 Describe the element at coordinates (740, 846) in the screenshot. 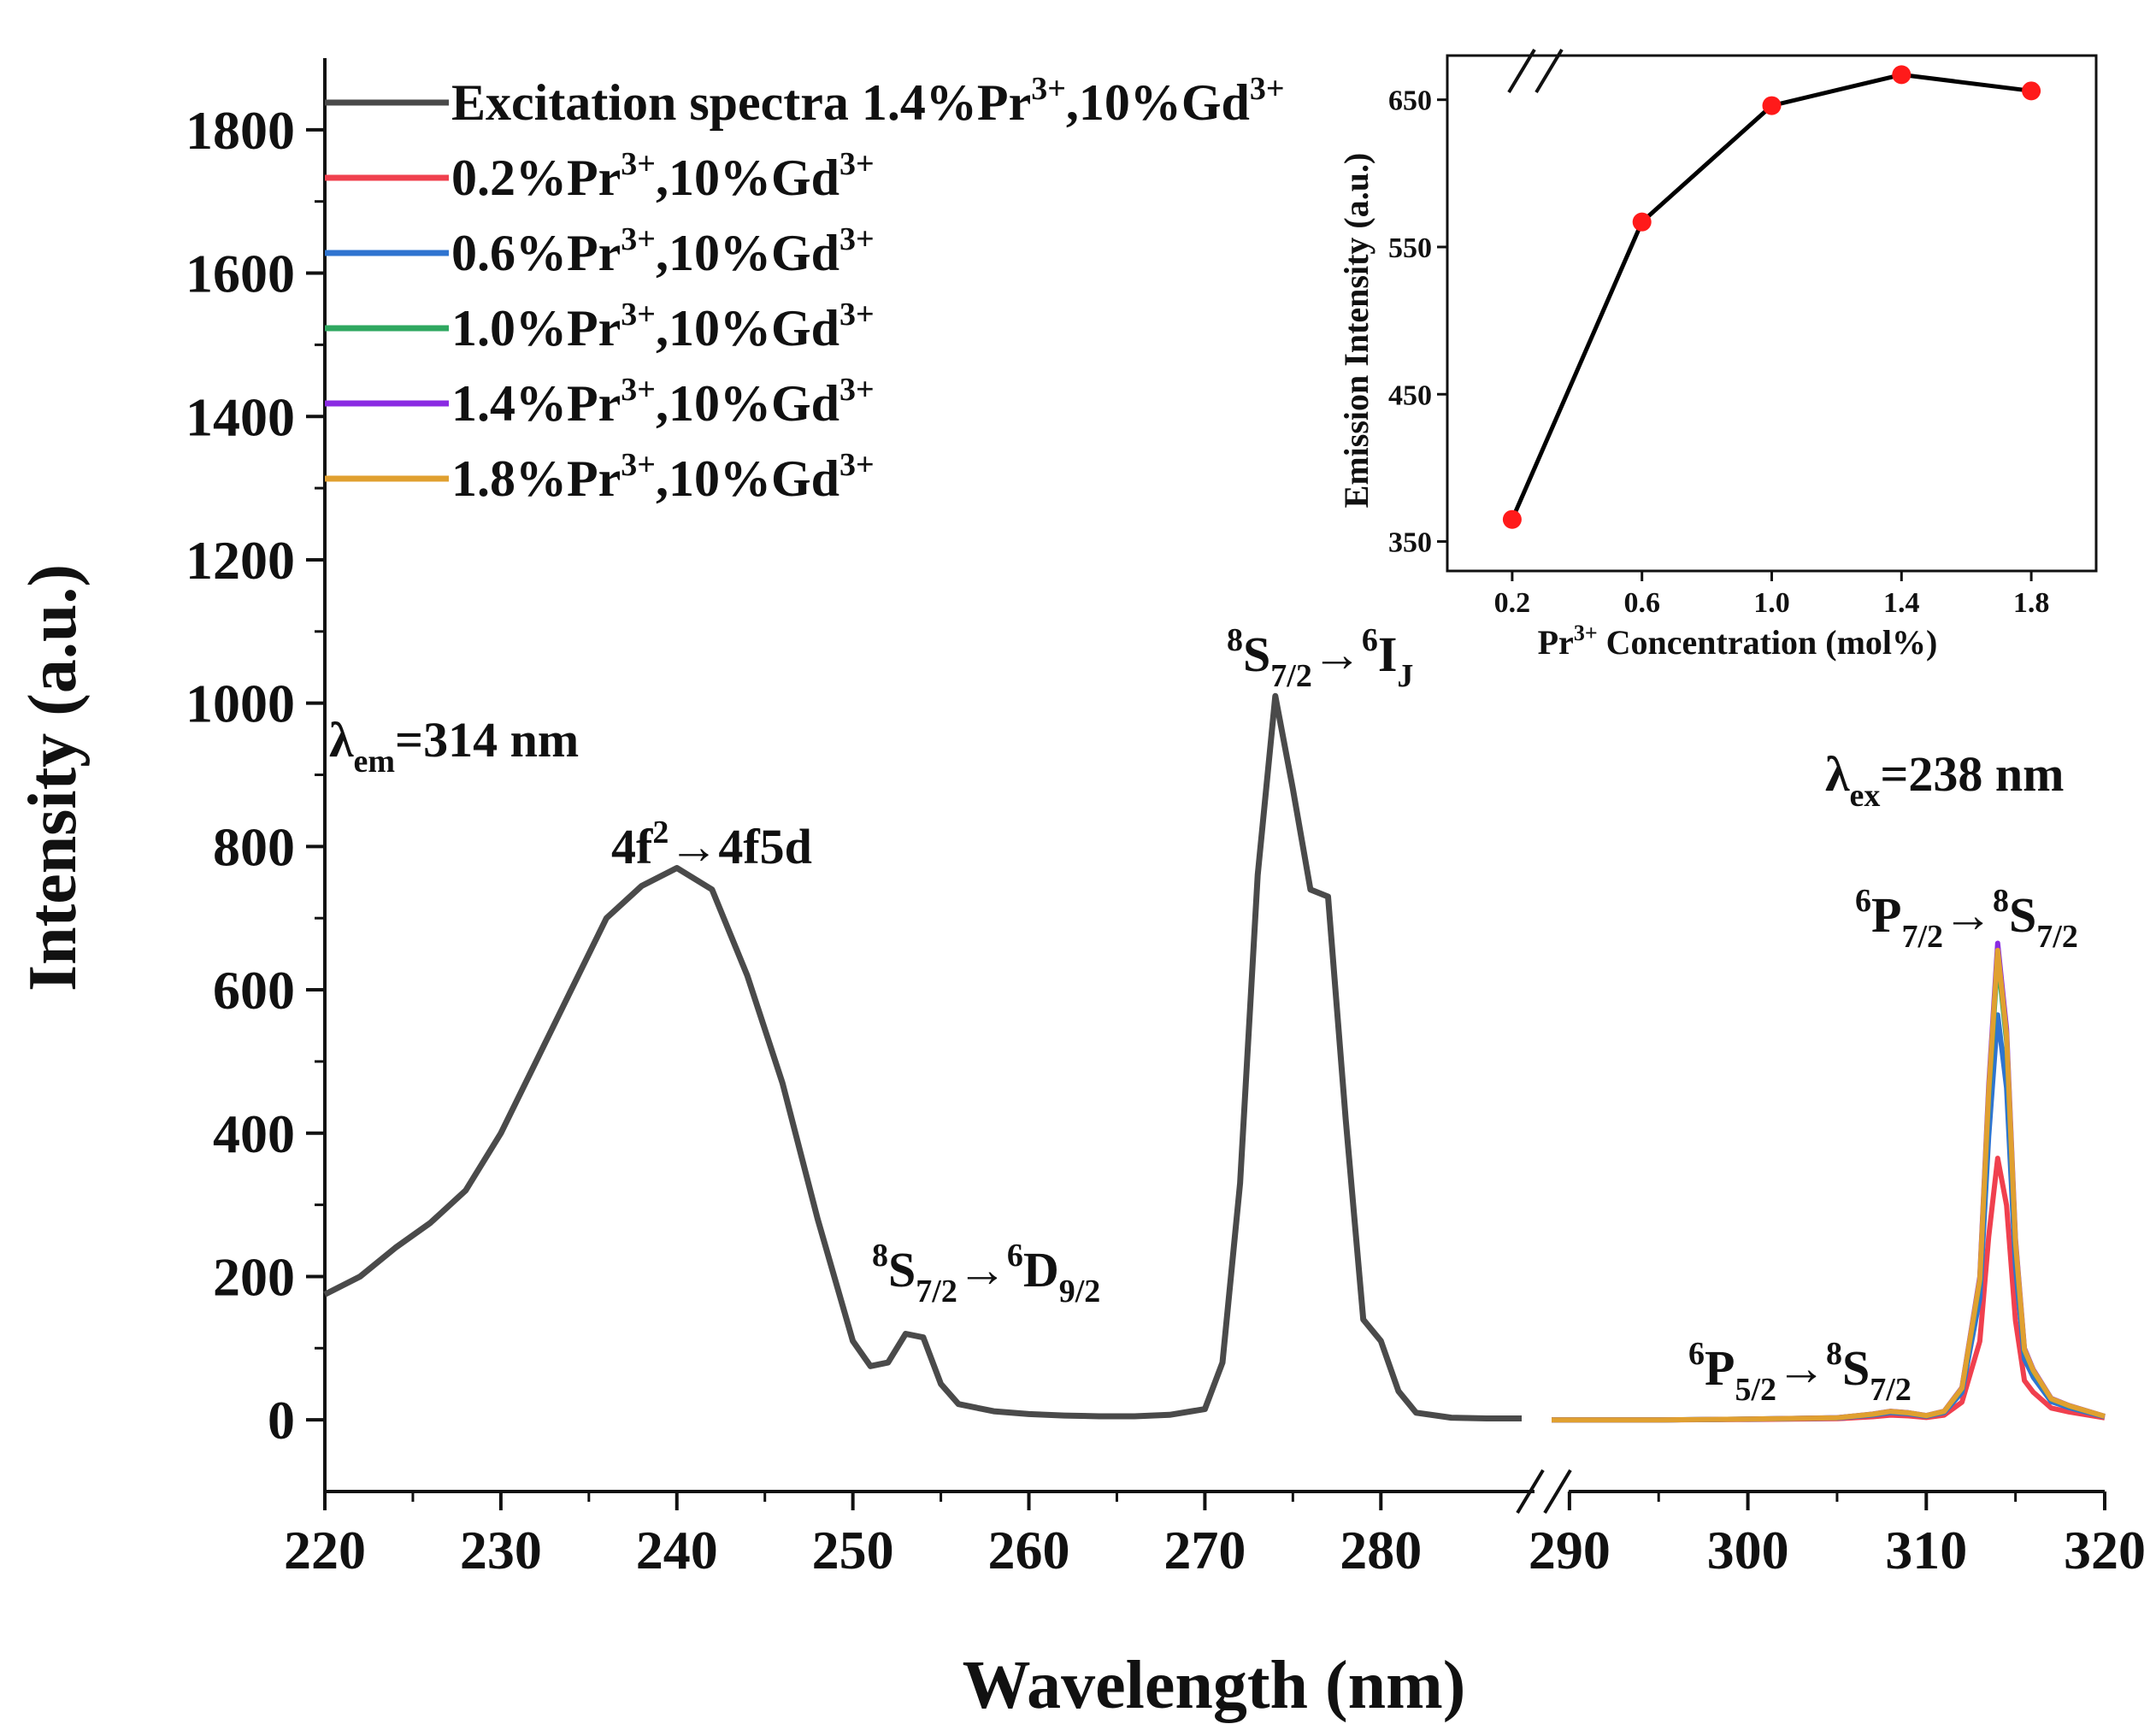

I see `anno-part: →4f5d` at that location.